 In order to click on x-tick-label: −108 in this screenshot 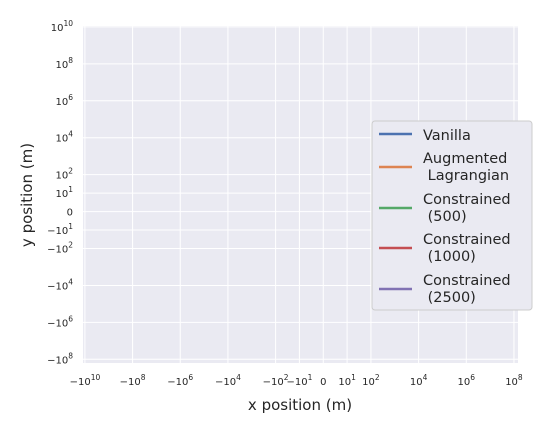, I will do `click(133, 380)`.